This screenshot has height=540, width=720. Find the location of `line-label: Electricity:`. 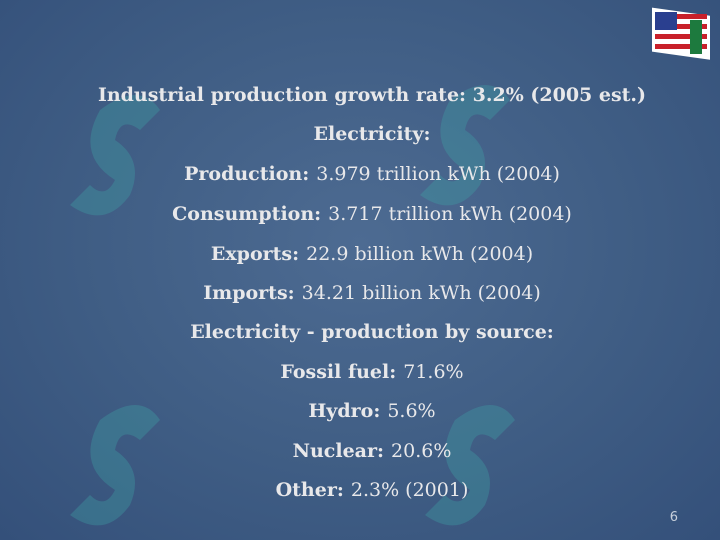

line-label: Electricity: is located at coordinates (372, 134).